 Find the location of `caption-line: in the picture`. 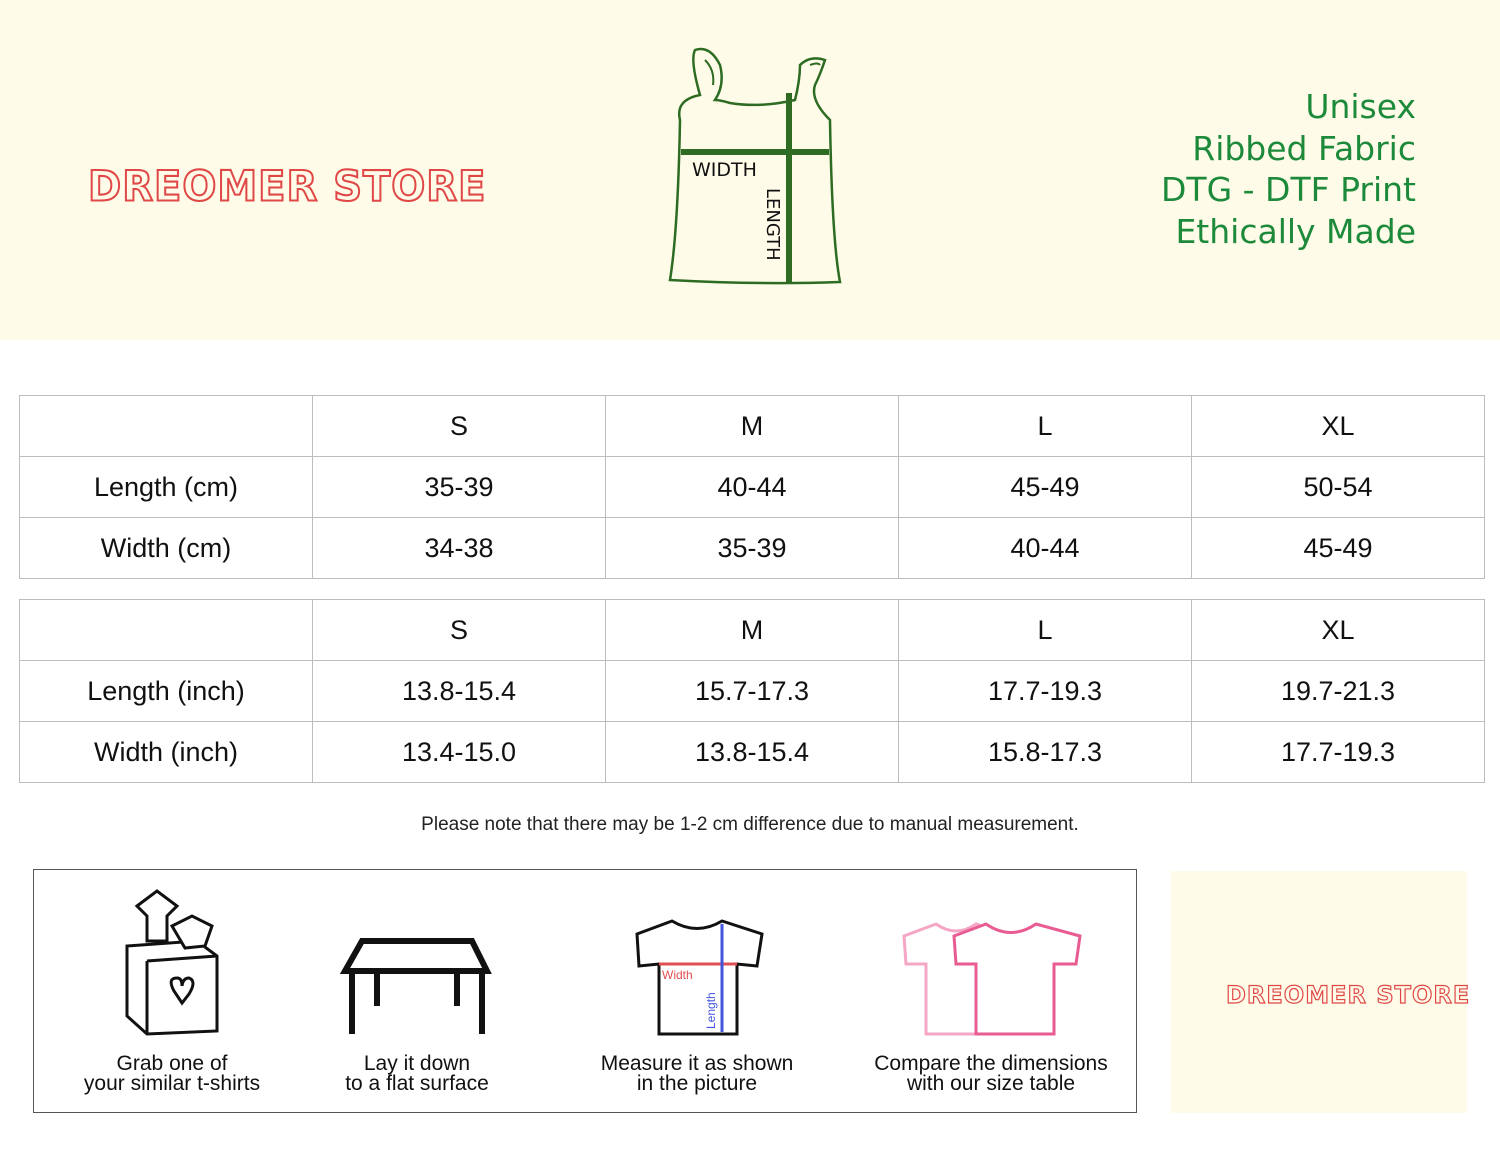

caption-line: in the picture is located at coordinates (697, 1083).